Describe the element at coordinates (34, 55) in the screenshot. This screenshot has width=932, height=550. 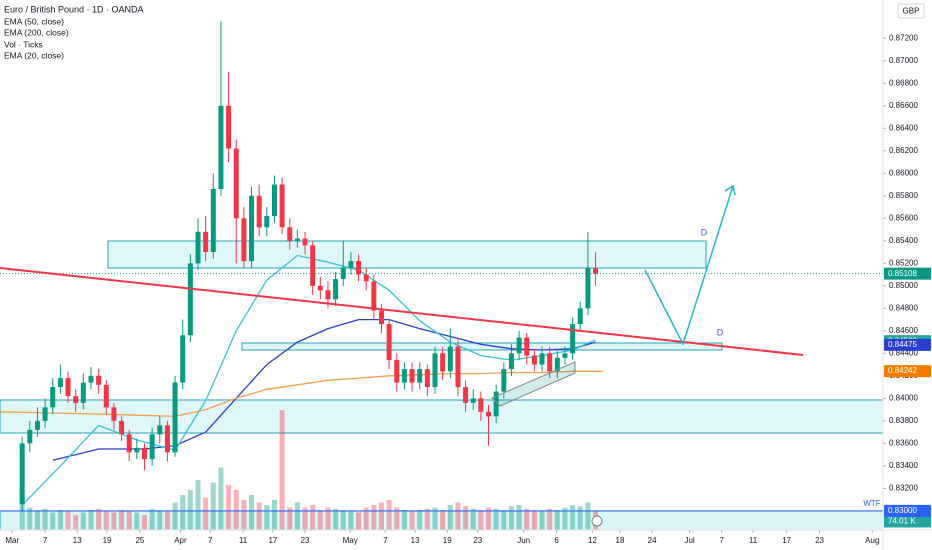
I see `legend-entry: EMA (20, close)` at that location.